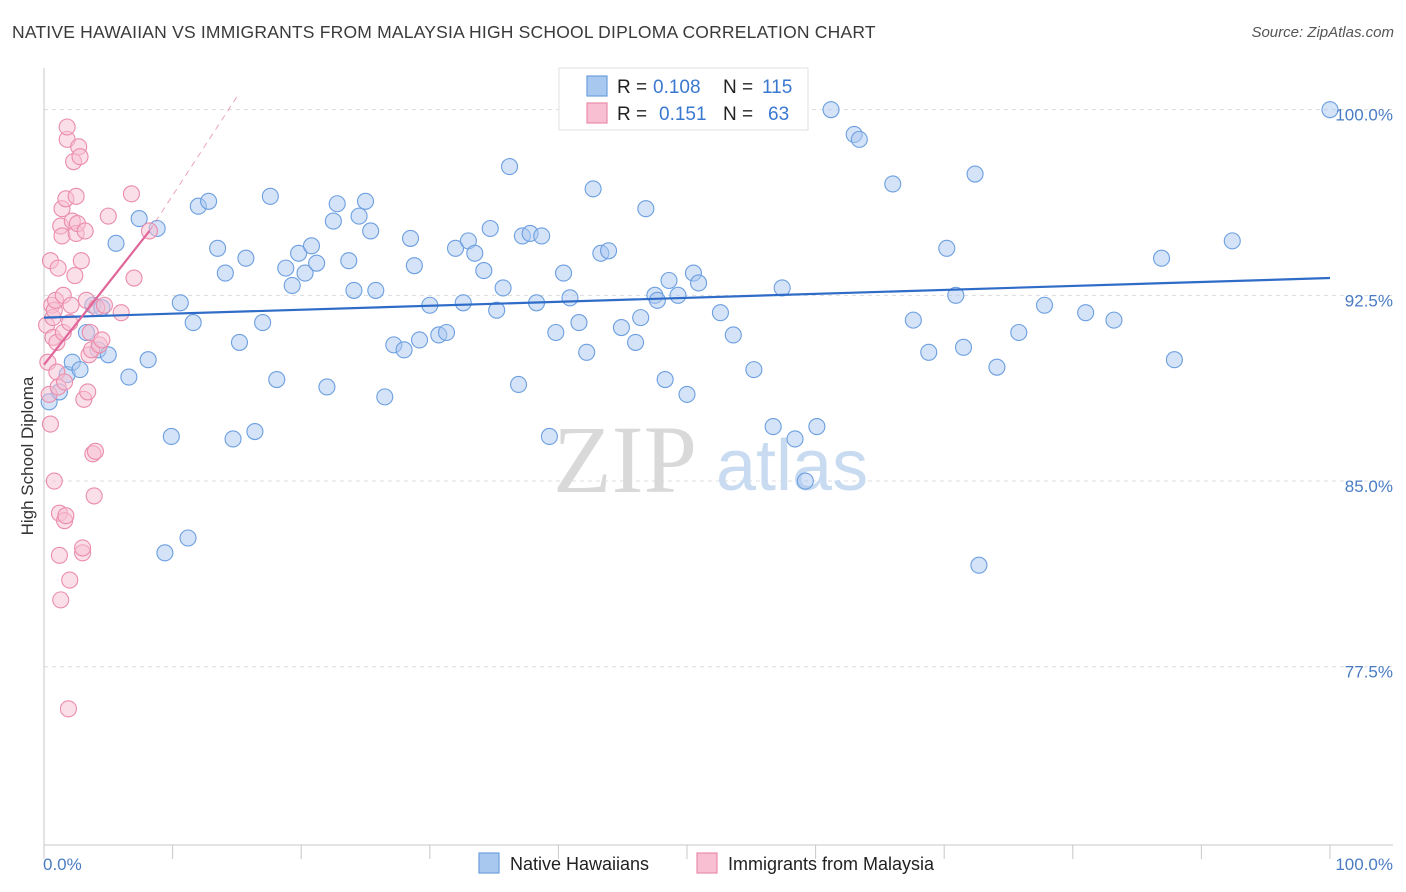  What do you see at coordinates (194, 163) in the screenshot?
I see `trend-extension-s1` at bounding box center [194, 163].